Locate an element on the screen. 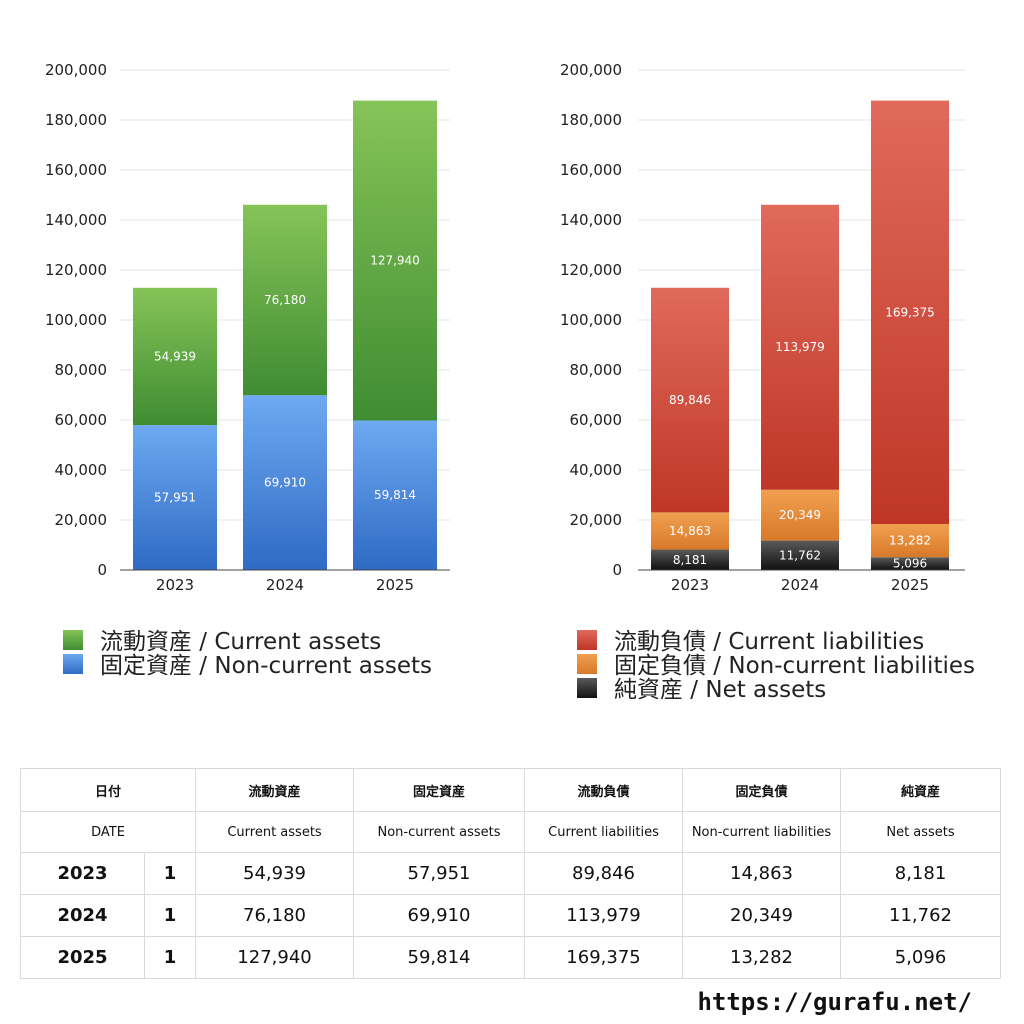 The height and width of the screenshot is (1024, 1024). bar-value-label: 13,282 is located at coordinates (910, 541).